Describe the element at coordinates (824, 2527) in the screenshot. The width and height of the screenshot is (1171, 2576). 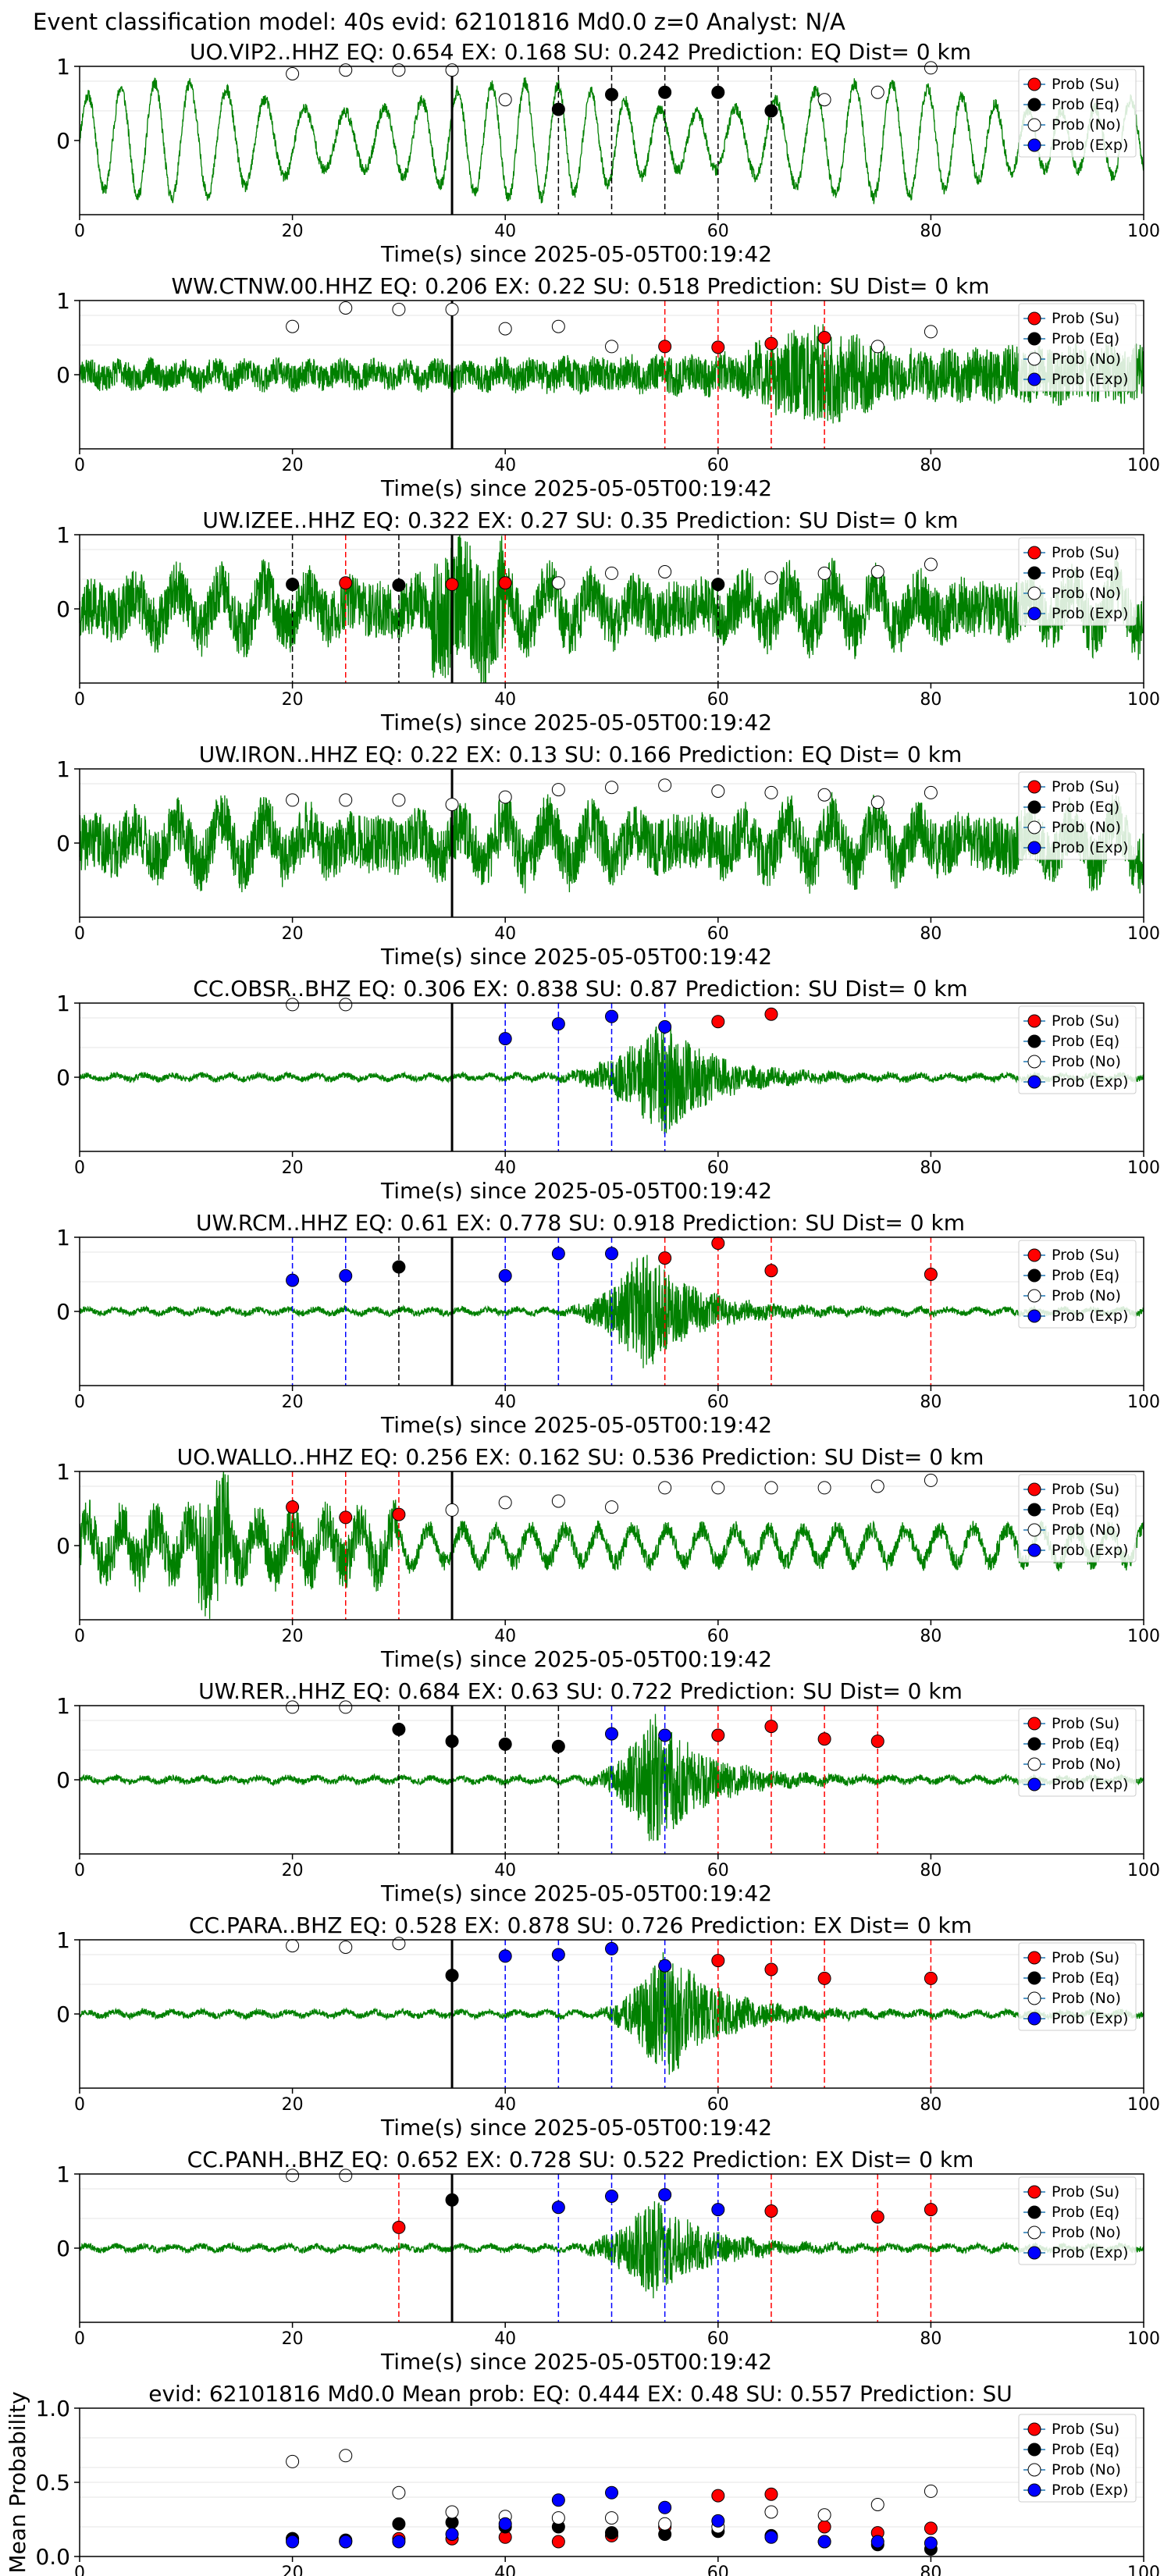
I see `mean-marker-su` at that location.